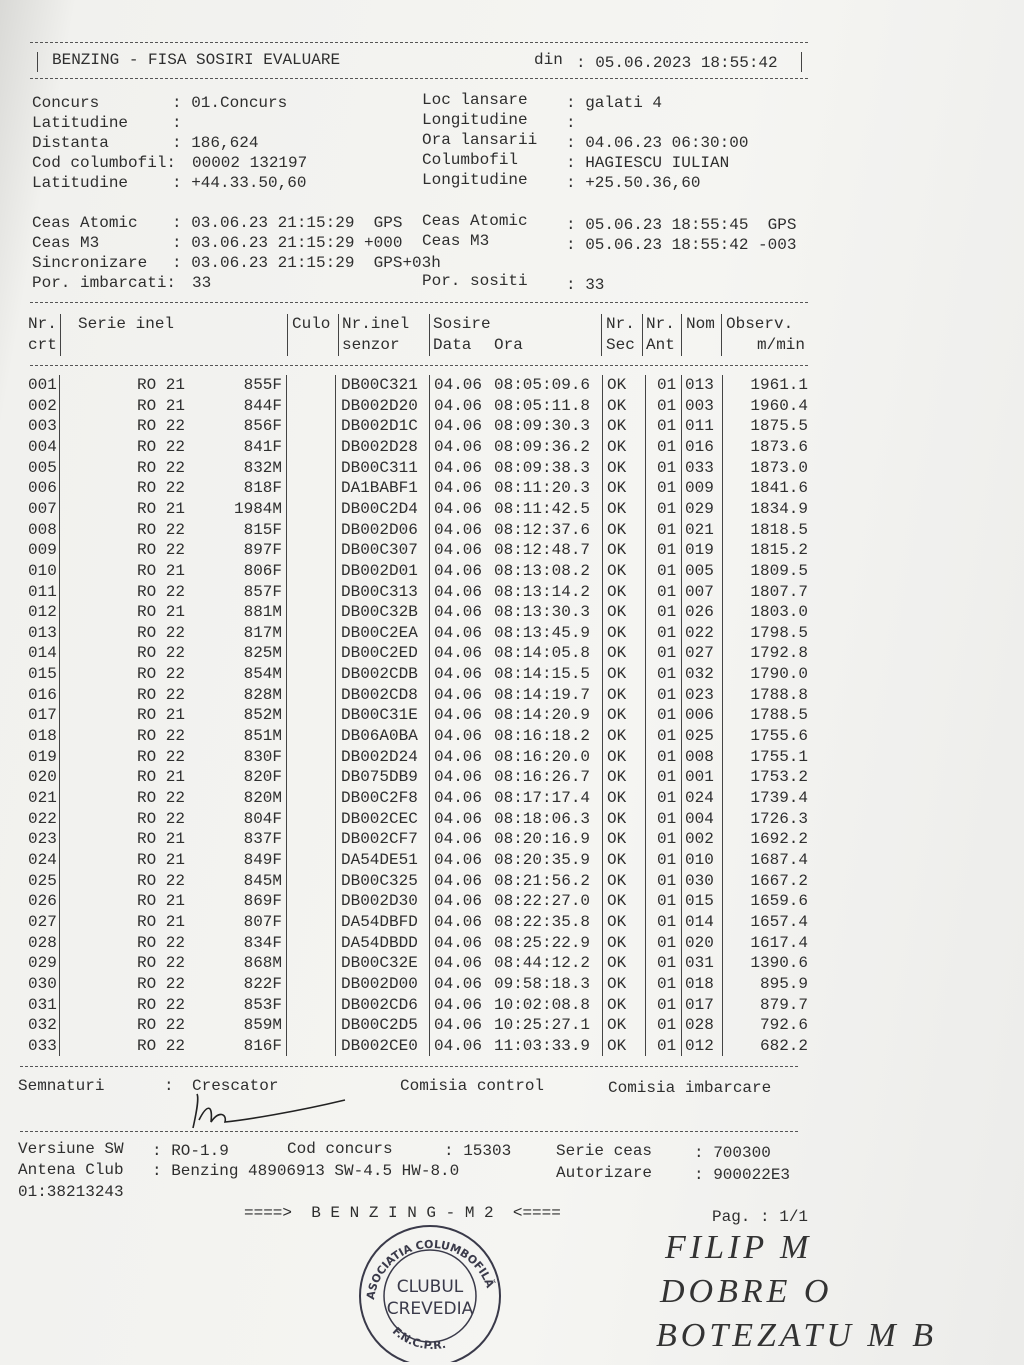 The image size is (1024, 1365). What do you see at coordinates (42, 674) in the screenshot?
I see `cell: 015` at bounding box center [42, 674].